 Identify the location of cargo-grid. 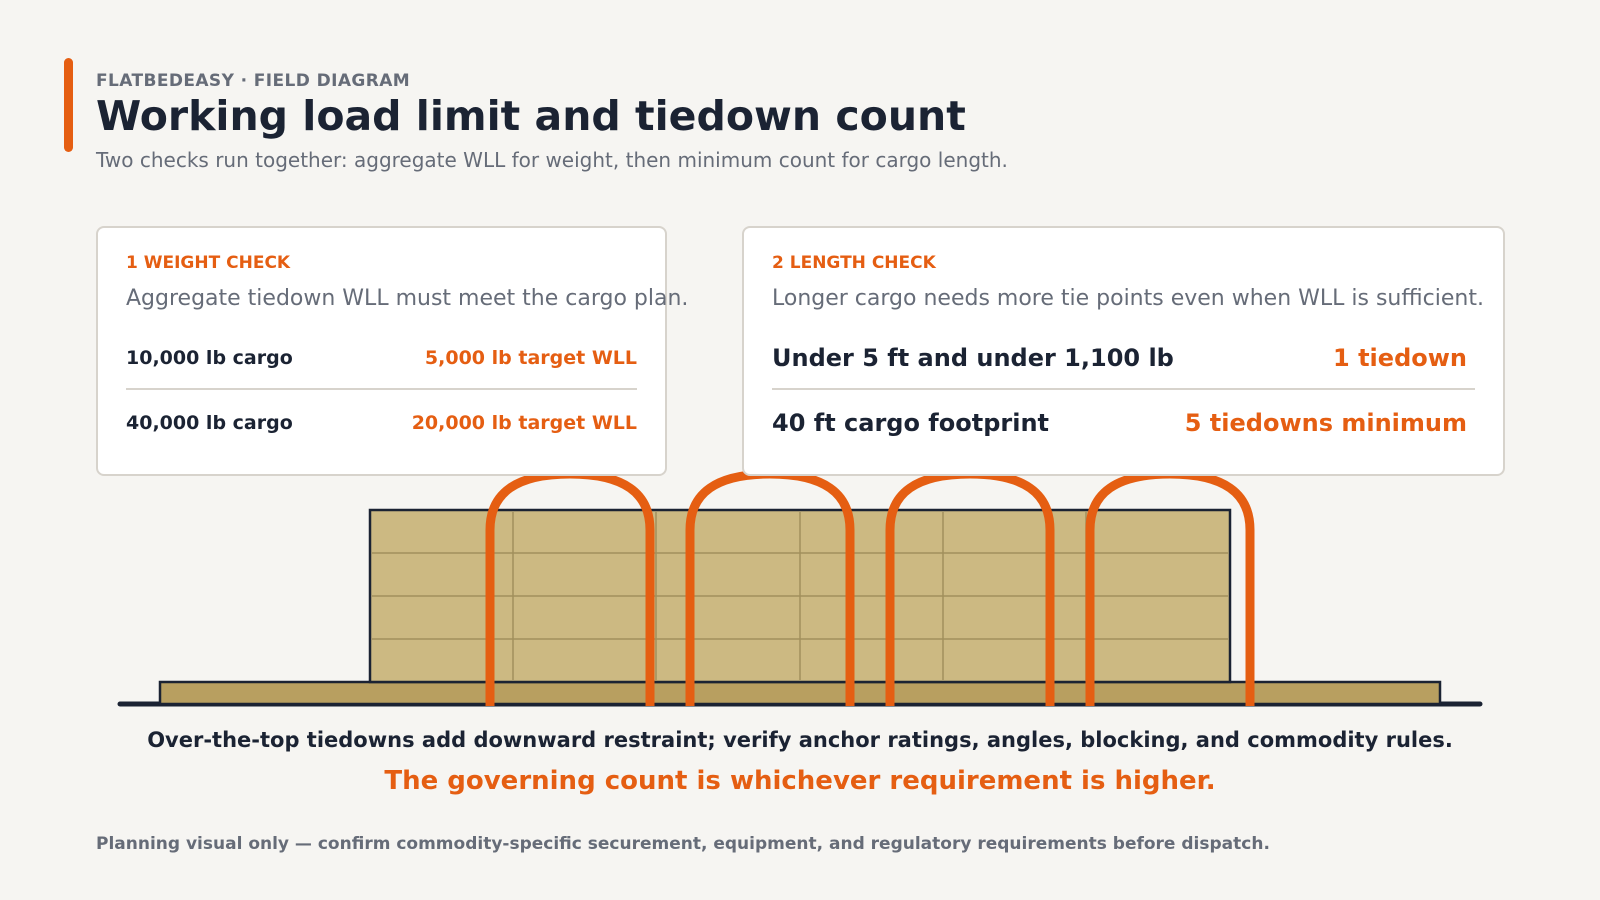
(800, 596).